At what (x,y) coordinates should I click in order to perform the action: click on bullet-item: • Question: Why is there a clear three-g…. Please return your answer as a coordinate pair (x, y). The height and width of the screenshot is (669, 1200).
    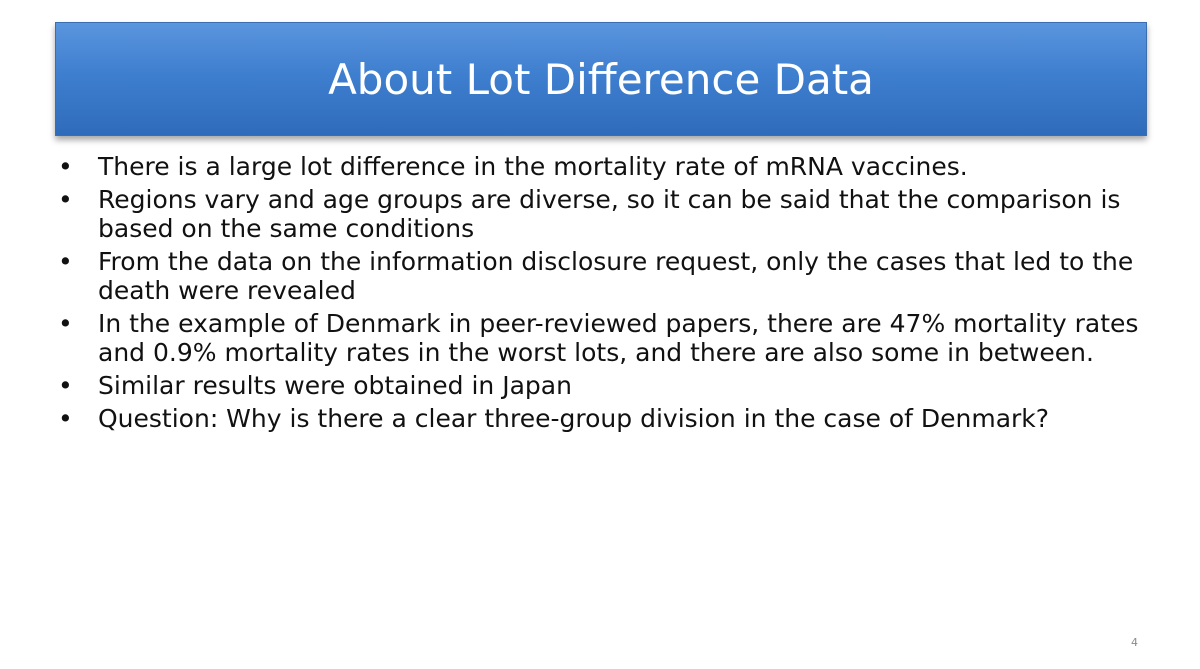
    Looking at the image, I should click on (606, 418).